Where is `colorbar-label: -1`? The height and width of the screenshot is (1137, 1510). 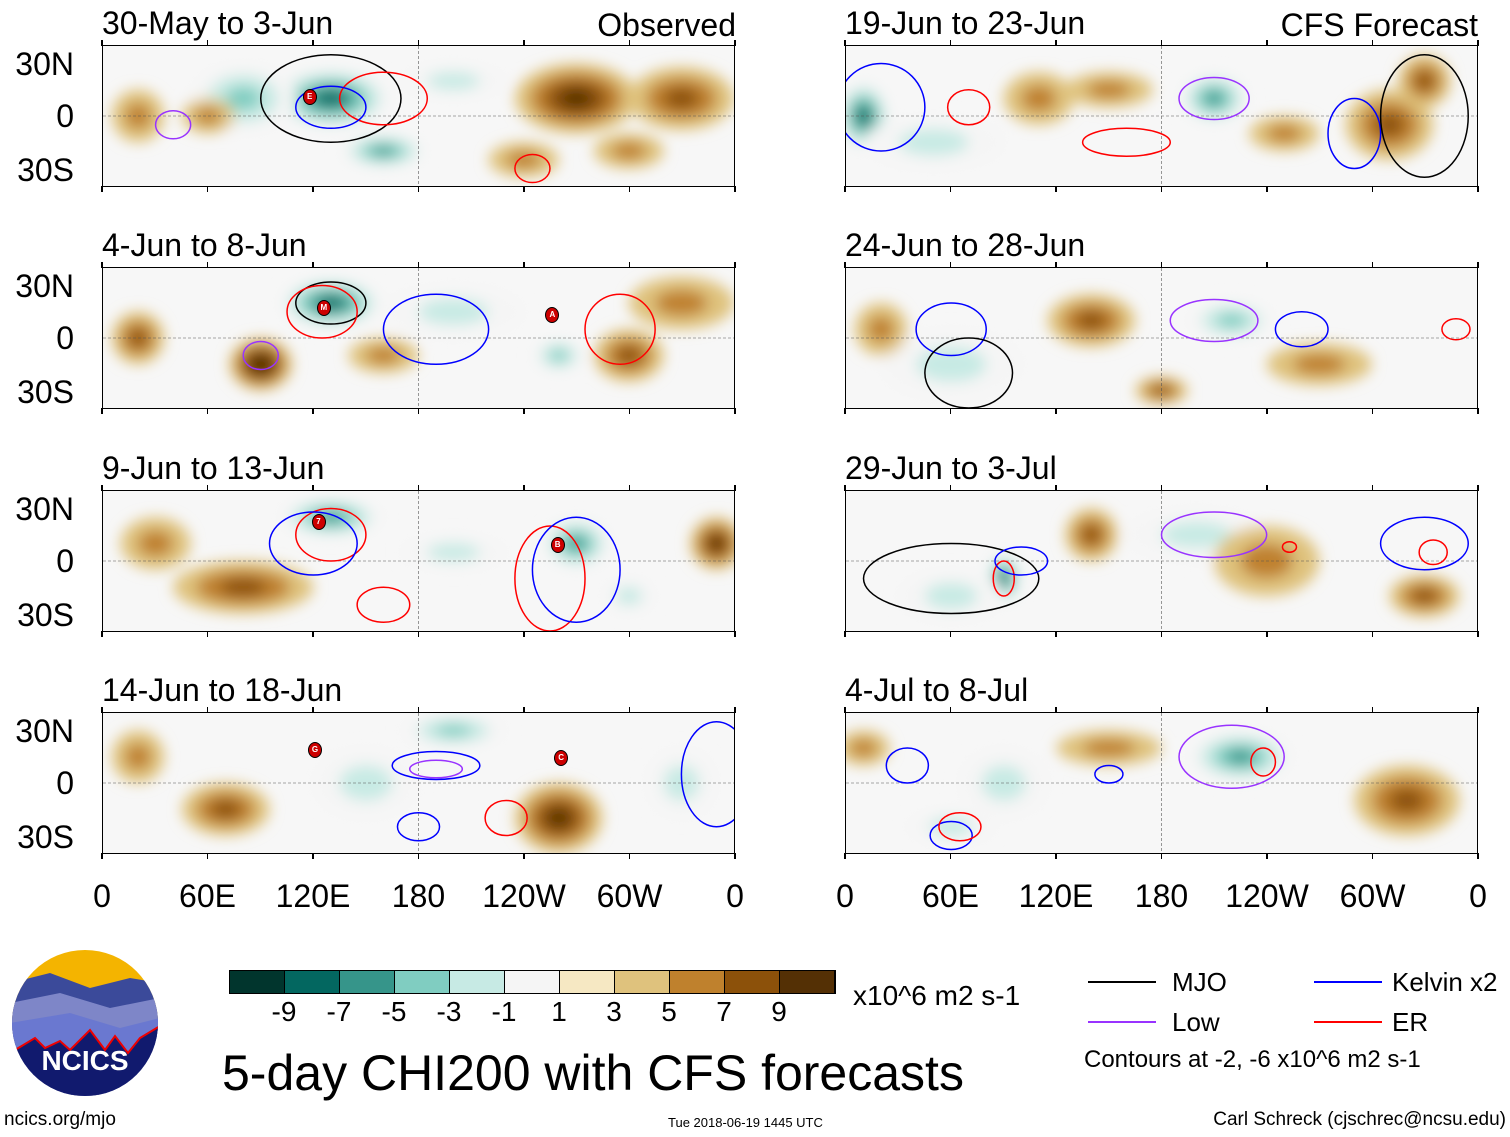
colorbar-label: -1 is located at coordinates (504, 1011).